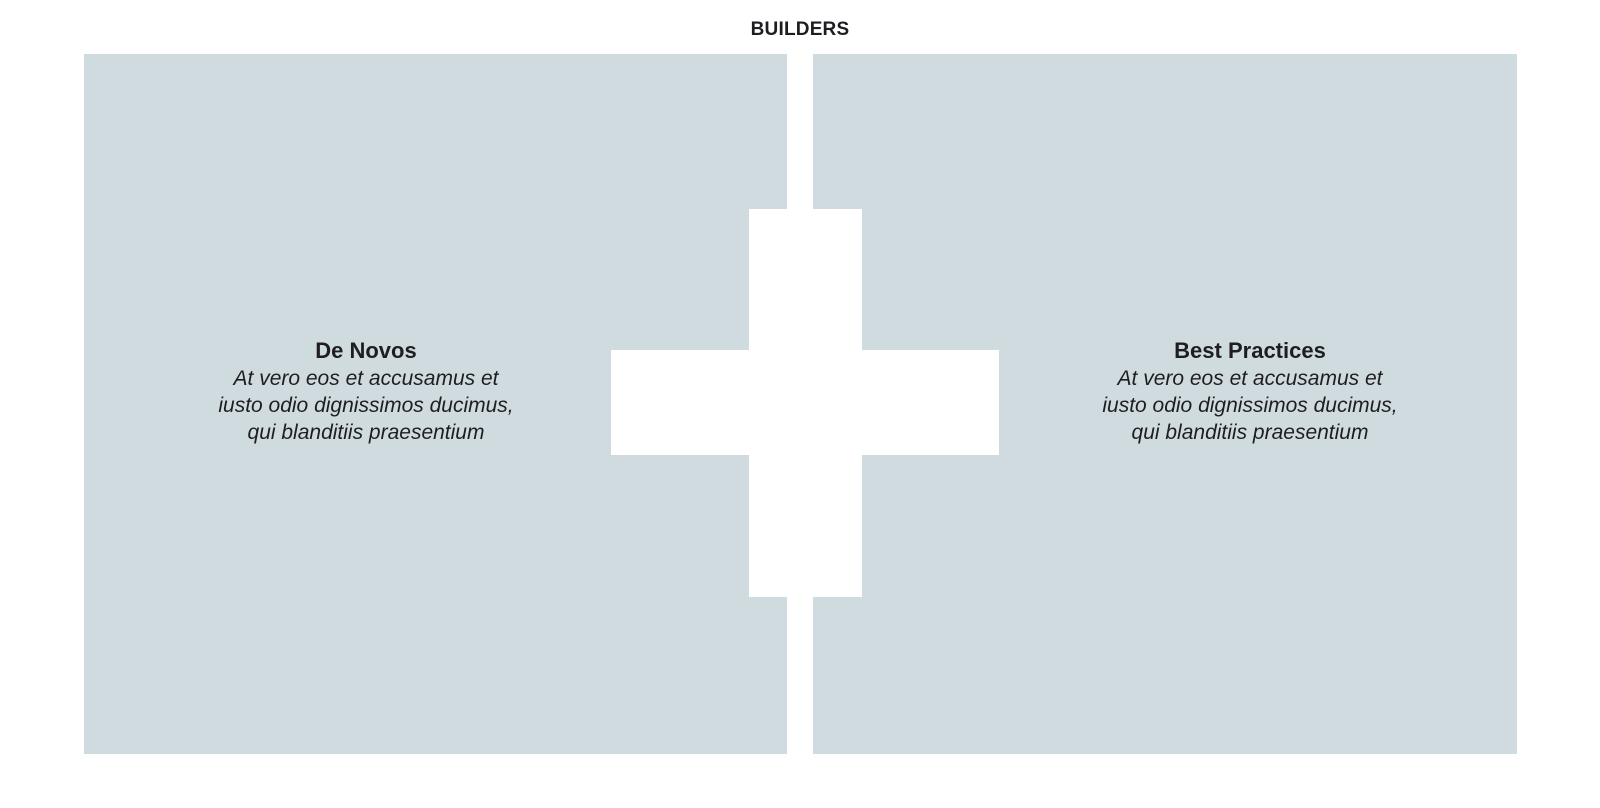 The height and width of the screenshot is (808, 1600). What do you see at coordinates (1250, 350) in the screenshot?
I see `panel-heading: Best Practices` at bounding box center [1250, 350].